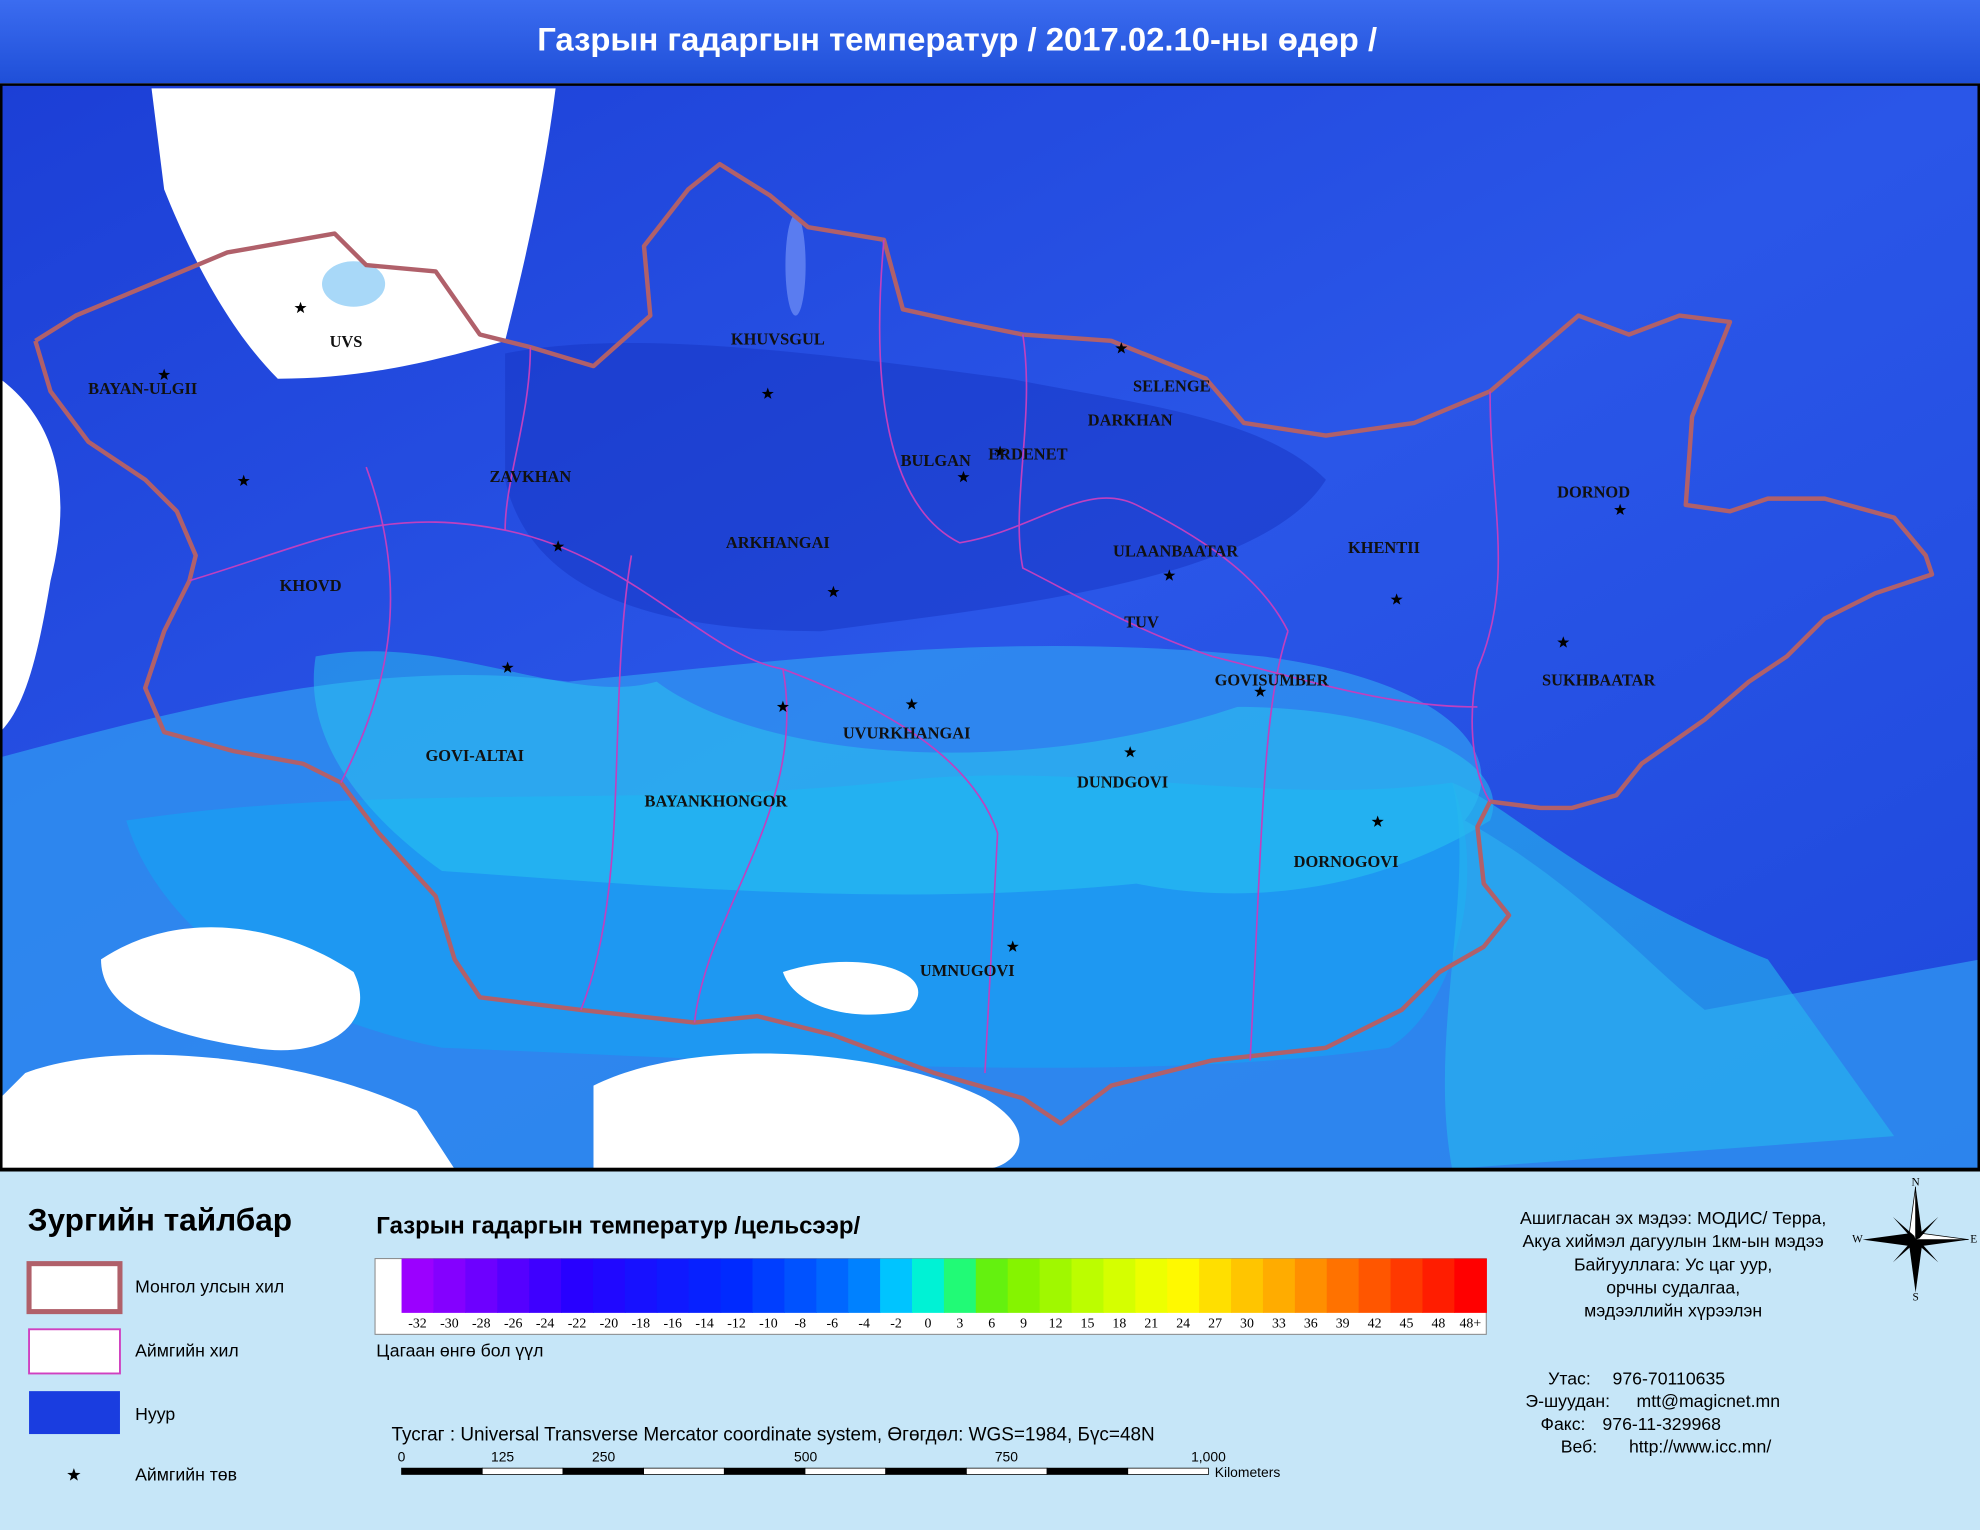 The image size is (1980, 1535). What do you see at coordinates (1569, 1378) in the screenshot?
I see `contact-label: Утас:` at bounding box center [1569, 1378].